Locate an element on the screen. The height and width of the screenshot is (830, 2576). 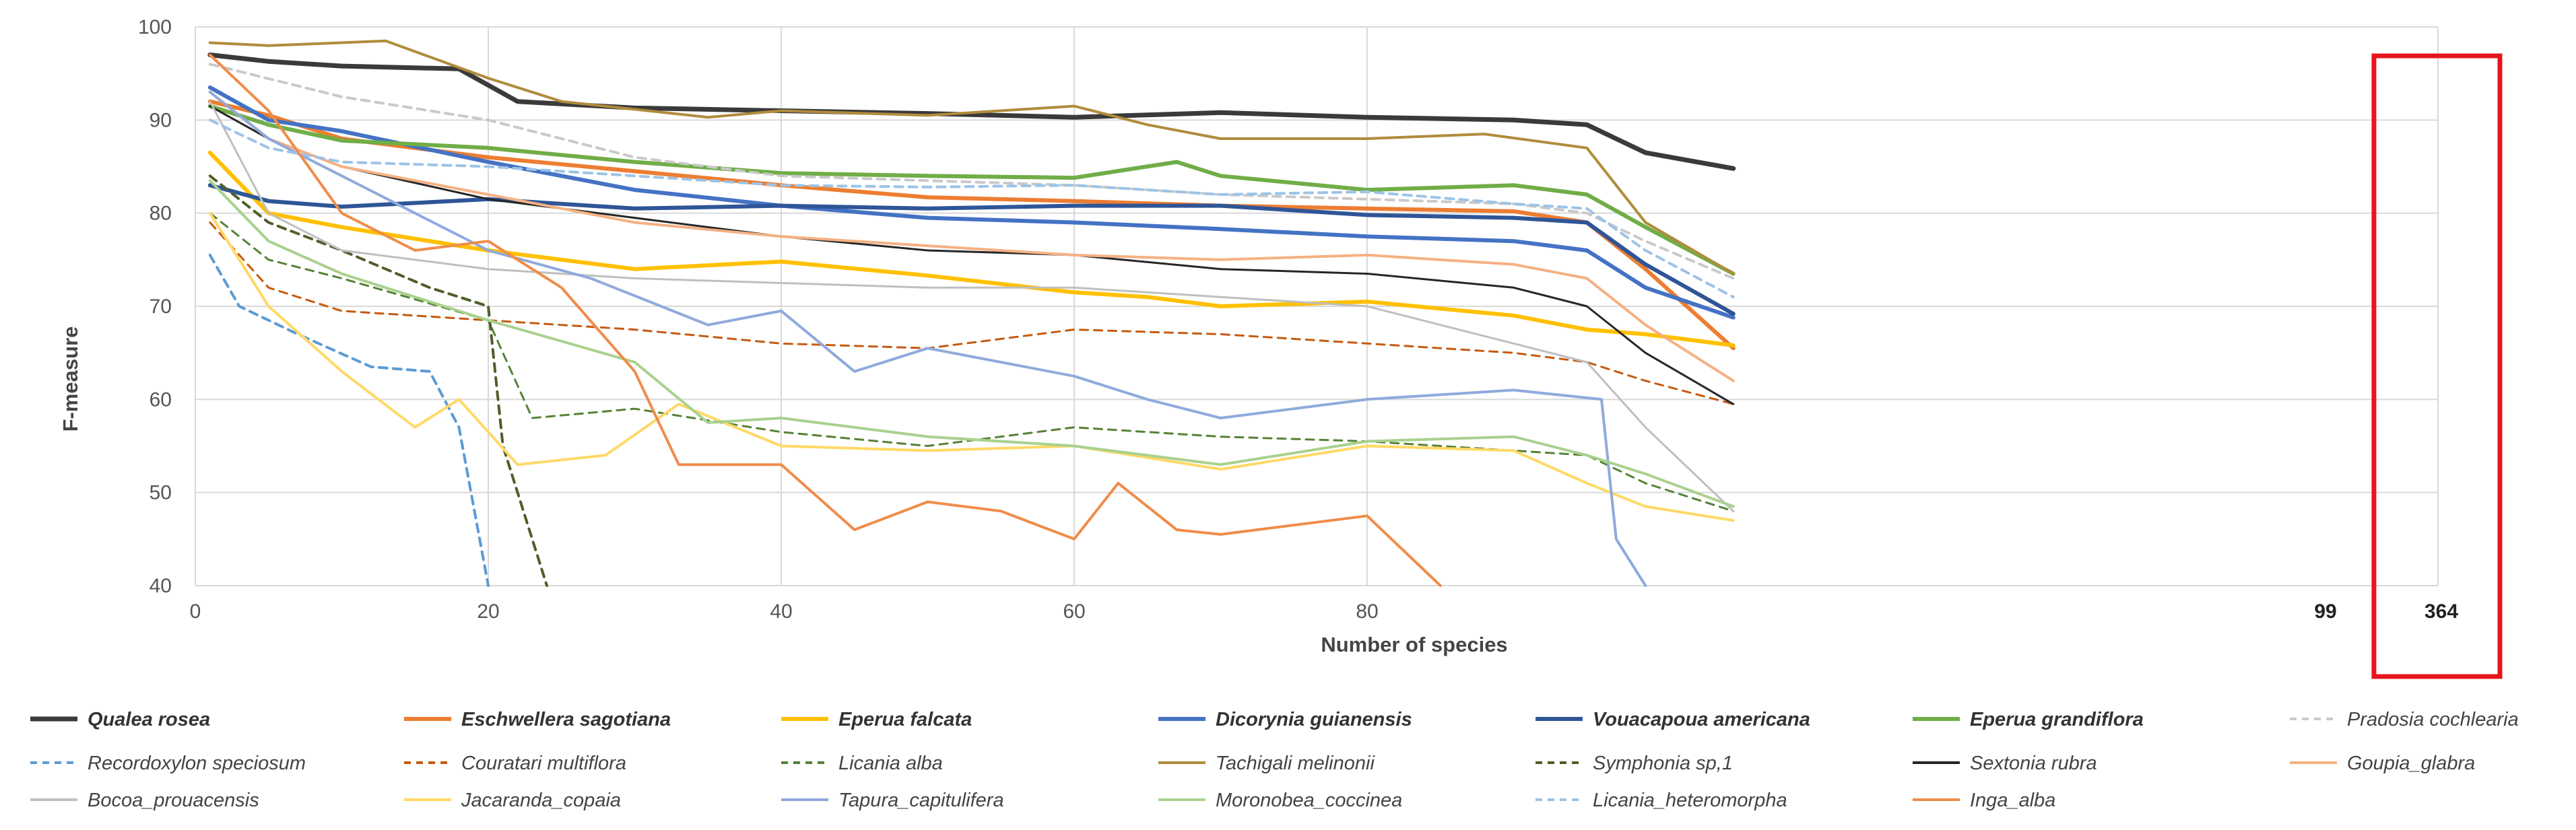
legend-label: Goupia_glabra is located at coordinates (2411, 764).